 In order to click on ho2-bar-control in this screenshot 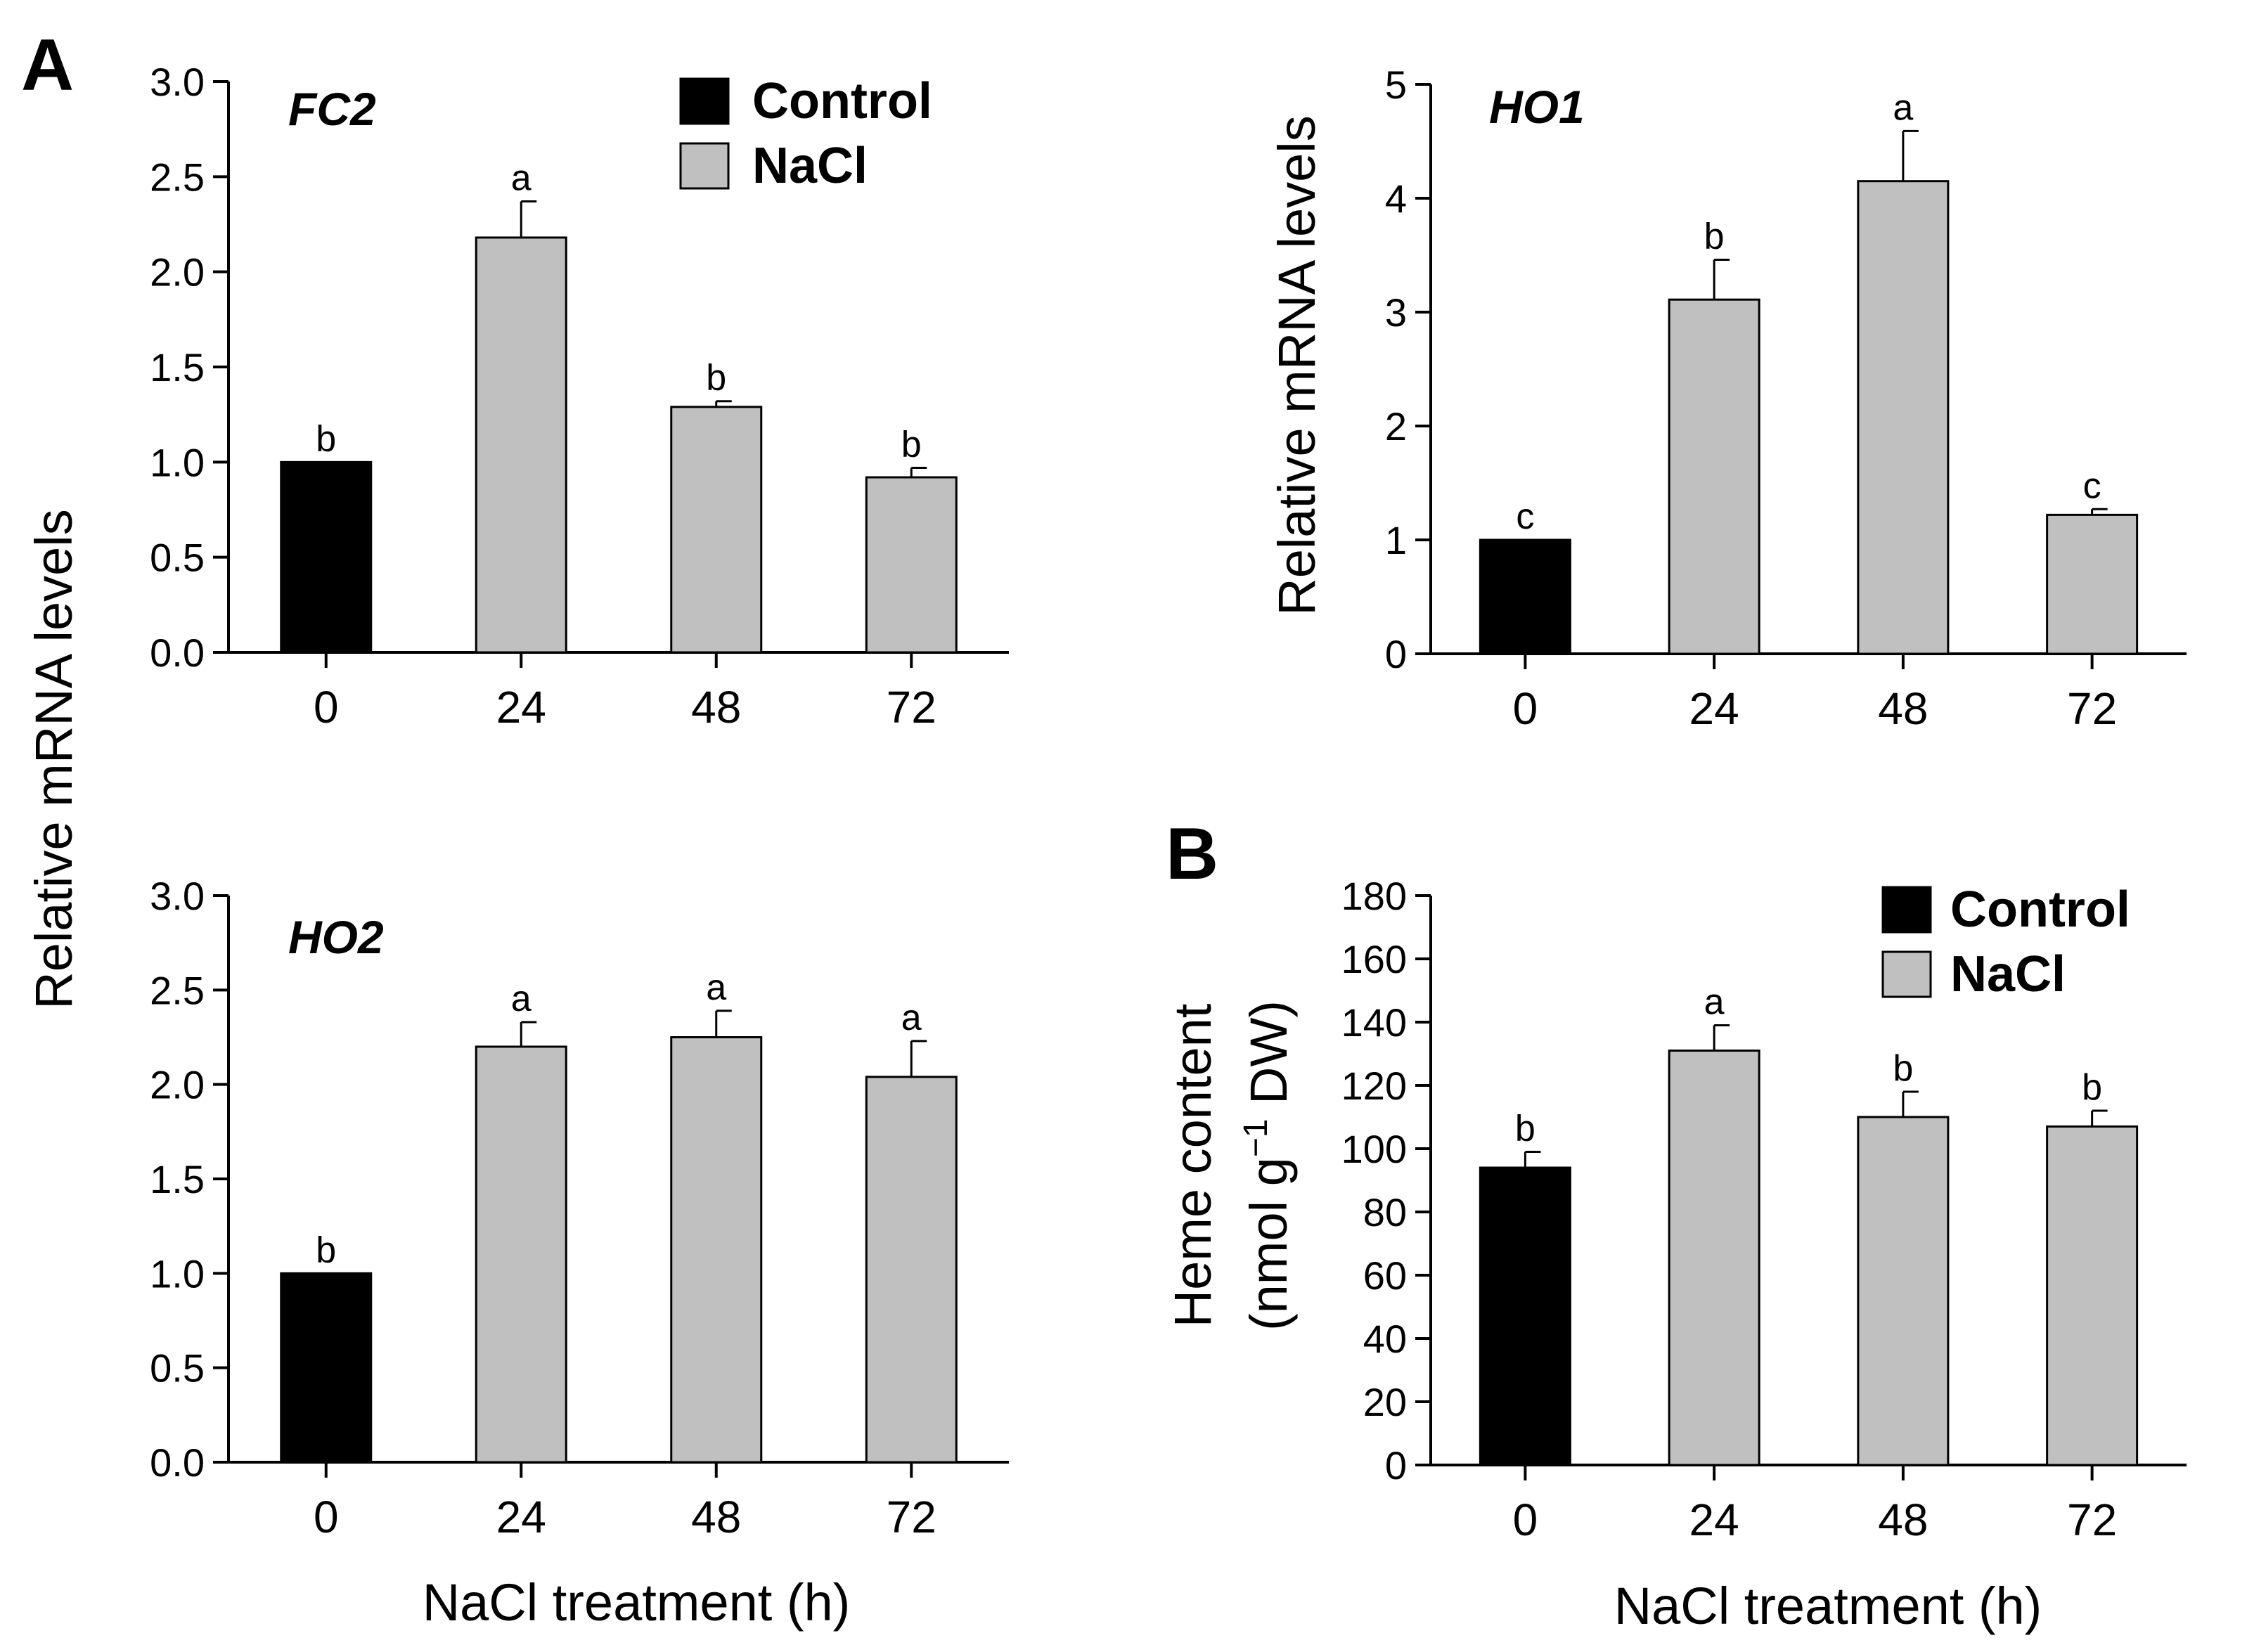, I will do `click(326, 1368)`.